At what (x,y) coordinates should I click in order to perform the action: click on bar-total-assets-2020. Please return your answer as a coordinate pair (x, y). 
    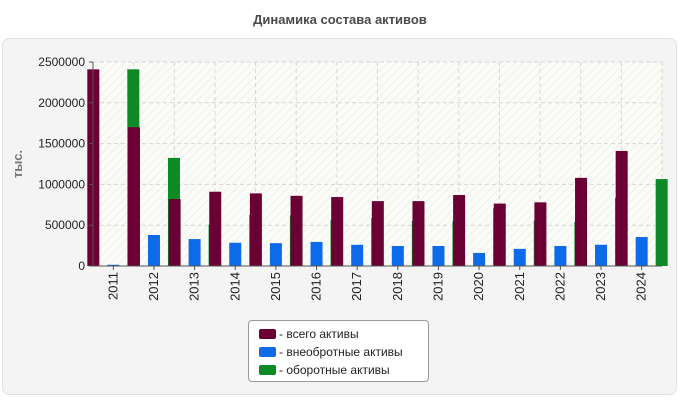
    Looking at the image, I should click on (459, 230).